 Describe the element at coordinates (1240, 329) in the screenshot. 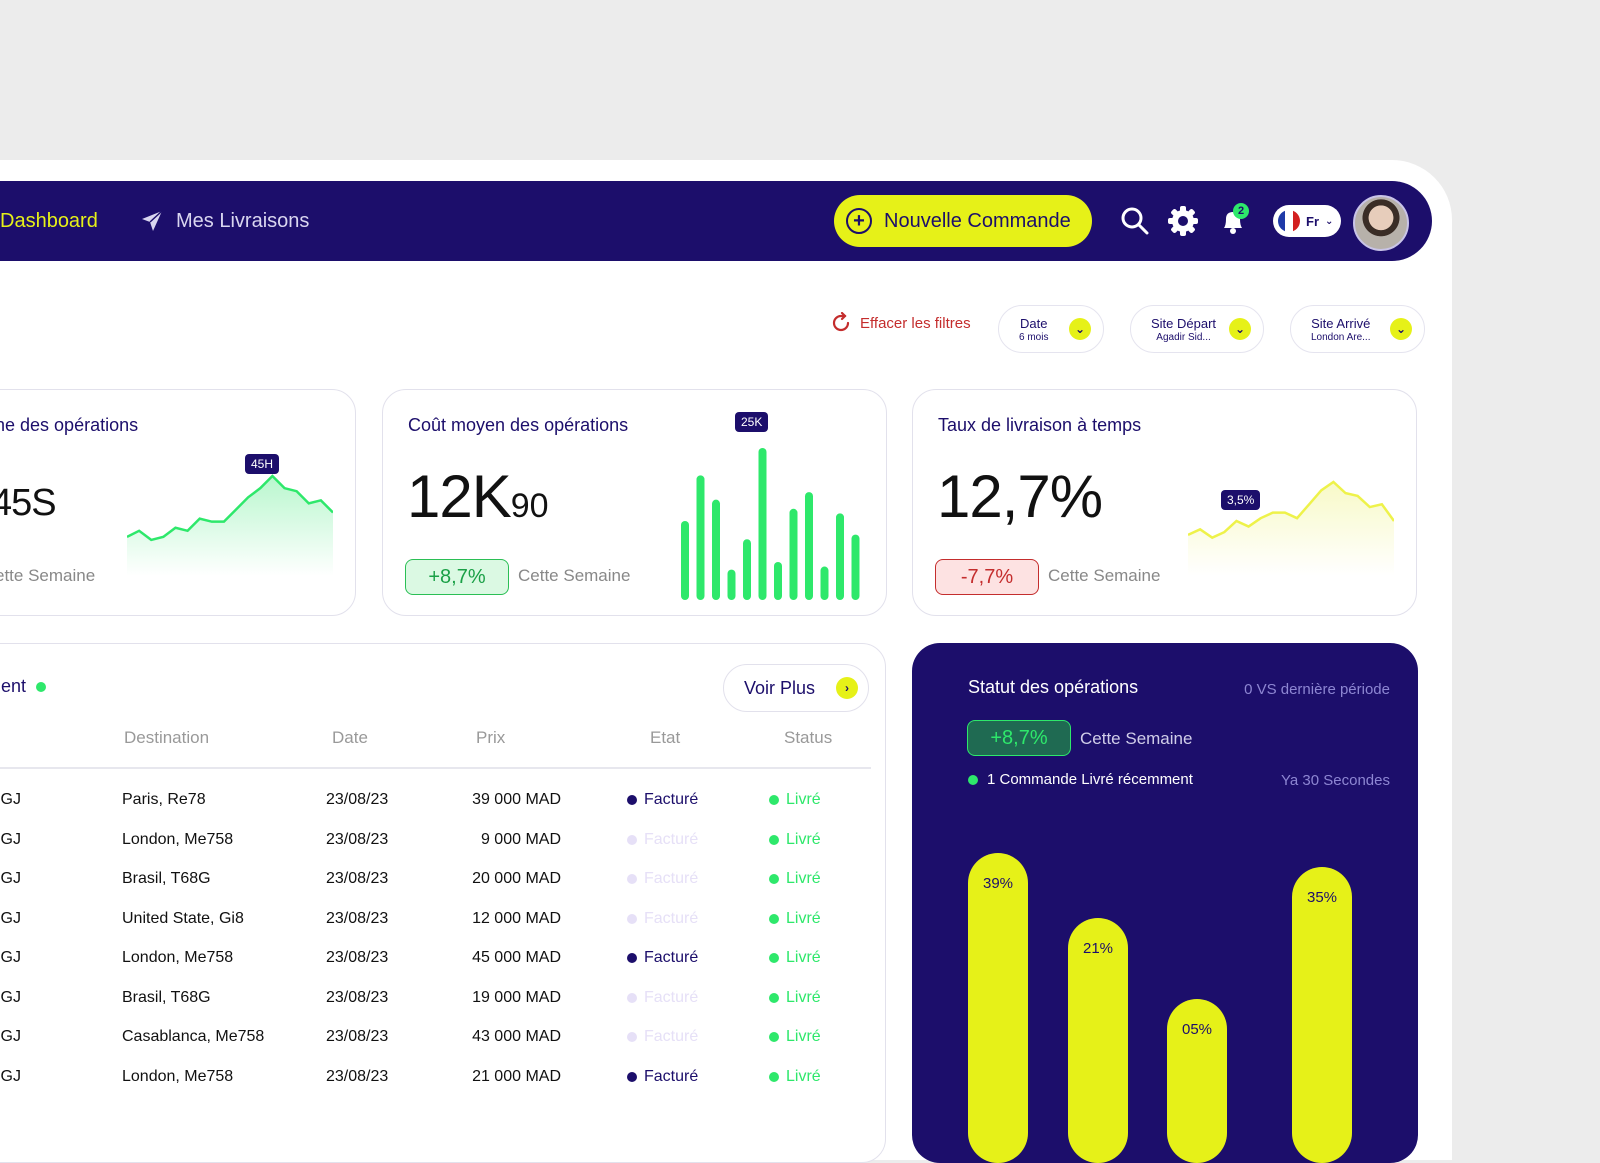

I see `chevron-down-icon: ⌄` at that location.